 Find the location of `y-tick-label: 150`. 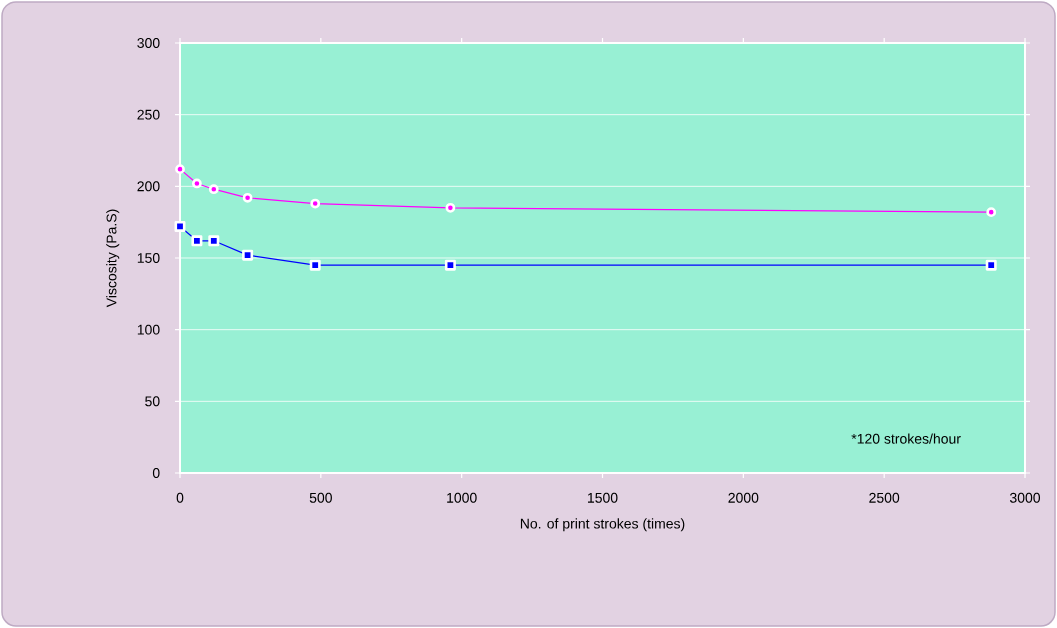

y-tick-label: 150 is located at coordinates (148, 258).